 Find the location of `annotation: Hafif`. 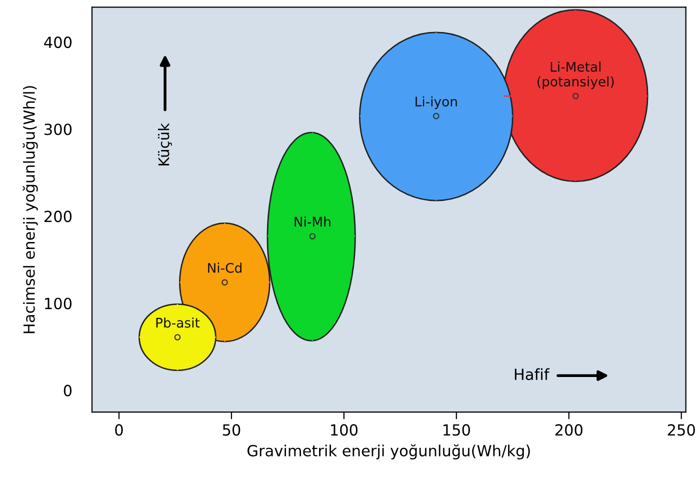

annotation: Hafif is located at coordinates (532, 374).